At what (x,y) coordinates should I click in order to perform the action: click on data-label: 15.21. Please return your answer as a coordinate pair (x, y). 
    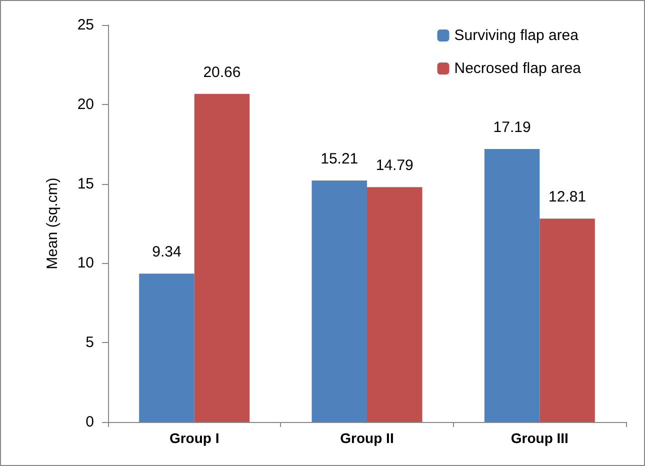
    Looking at the image, I should click on (339, 159).